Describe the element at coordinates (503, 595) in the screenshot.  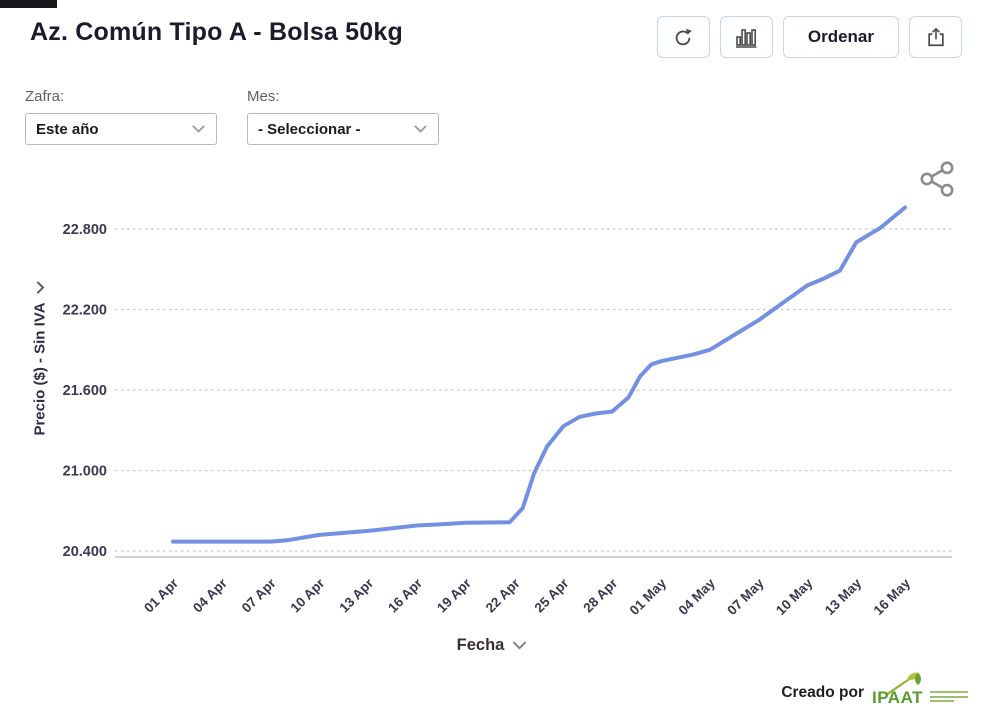
I see `x-tick-label: 22 Apr` at that location.